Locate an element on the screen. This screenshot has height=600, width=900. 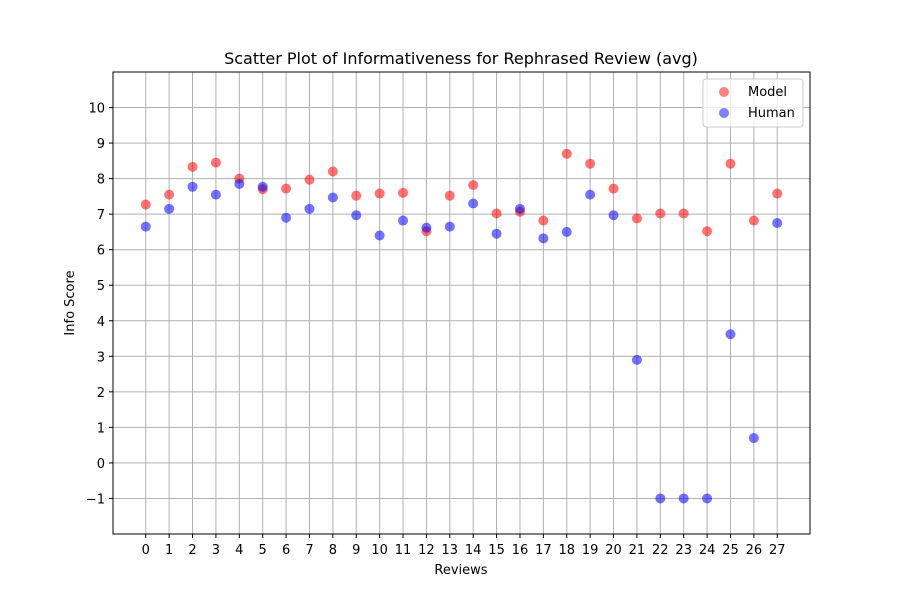
y-axis-label: Info Score is located at coordinates (70, 302).